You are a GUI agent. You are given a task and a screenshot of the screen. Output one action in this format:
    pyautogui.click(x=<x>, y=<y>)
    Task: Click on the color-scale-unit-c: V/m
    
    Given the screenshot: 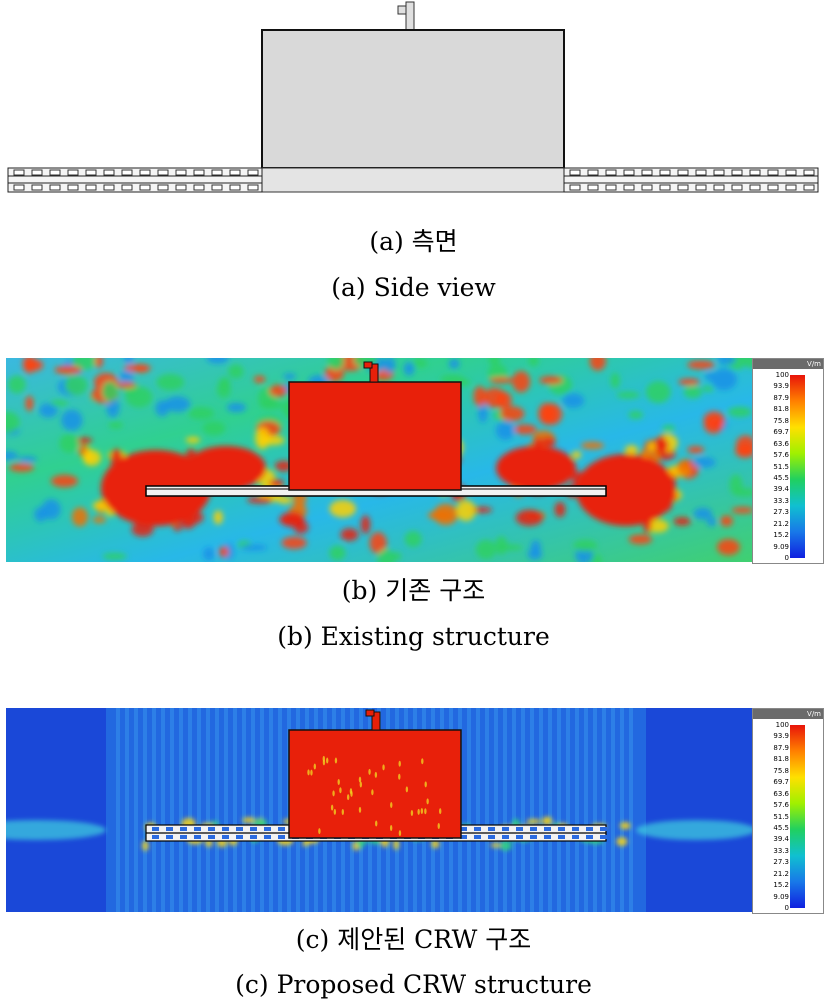 What is the action you would take?
    pyautogui.click(x=788, y=714)
    